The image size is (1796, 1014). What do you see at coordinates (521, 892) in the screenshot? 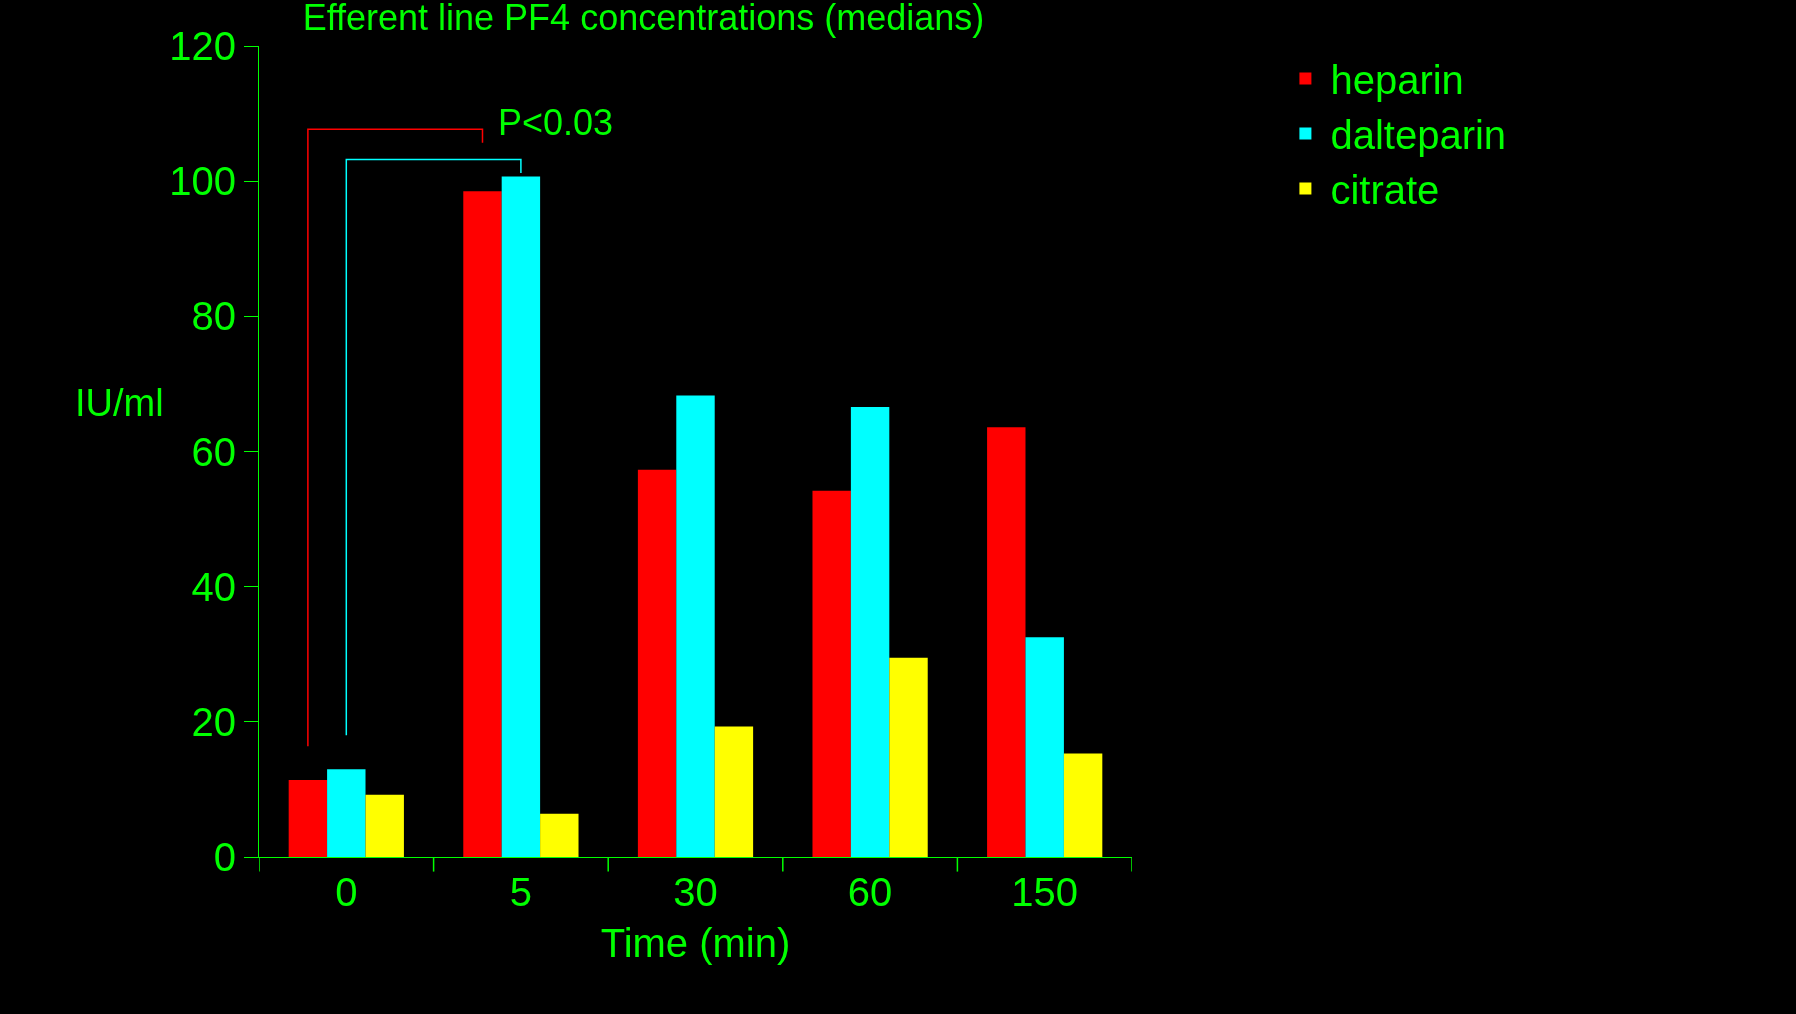
I see `x-tick-label: 5` at bounding box center [521, 892].